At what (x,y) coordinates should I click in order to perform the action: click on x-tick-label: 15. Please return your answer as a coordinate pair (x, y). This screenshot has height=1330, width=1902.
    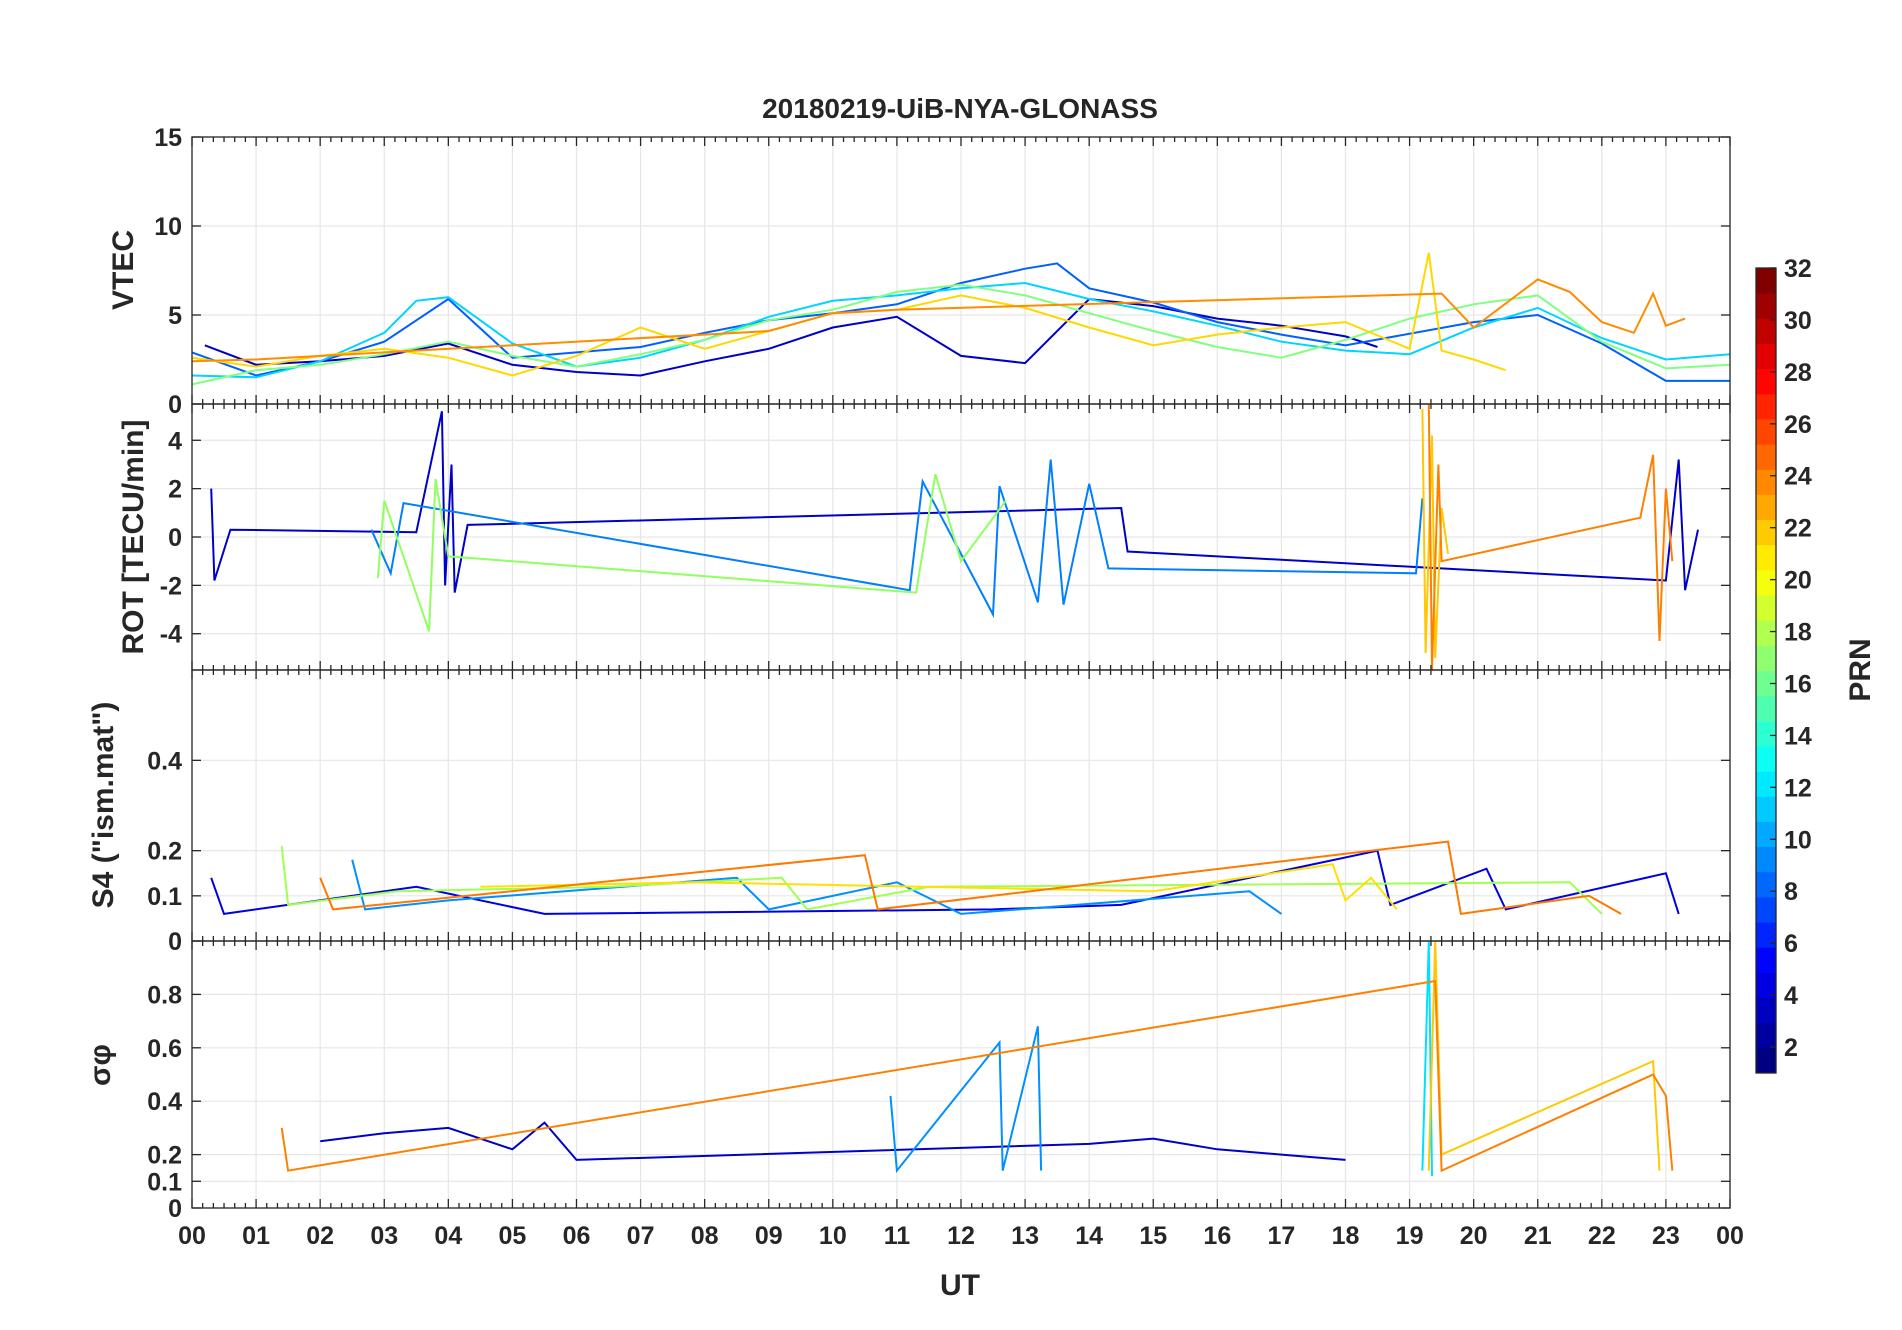
    Looking at the image, I should click on (1153, 1236).